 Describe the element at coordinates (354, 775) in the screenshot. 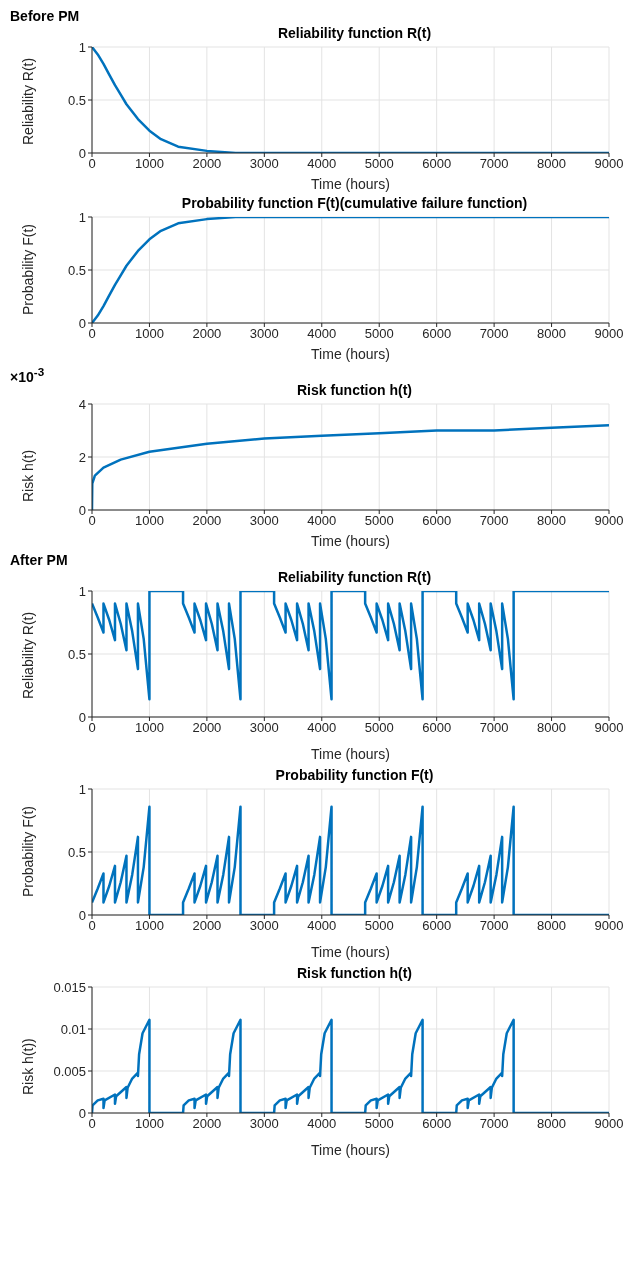

I see `chart-title: Probability function F(t)` at that location.